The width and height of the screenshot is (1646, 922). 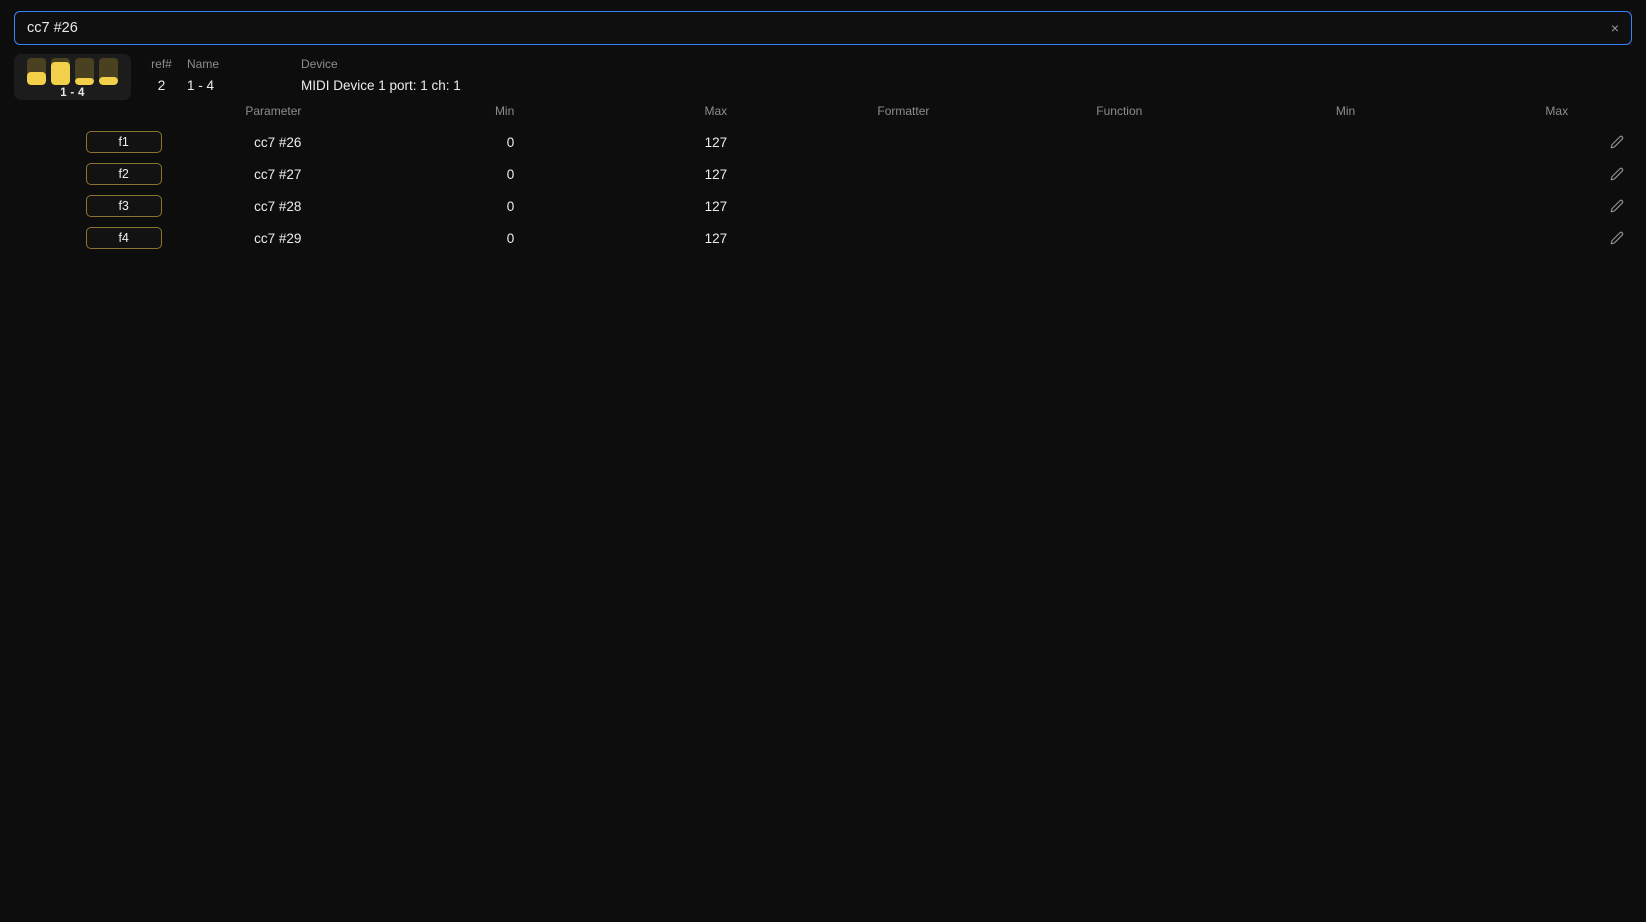 I want to click on cell-fn: f3, so click(x=94, y=206).